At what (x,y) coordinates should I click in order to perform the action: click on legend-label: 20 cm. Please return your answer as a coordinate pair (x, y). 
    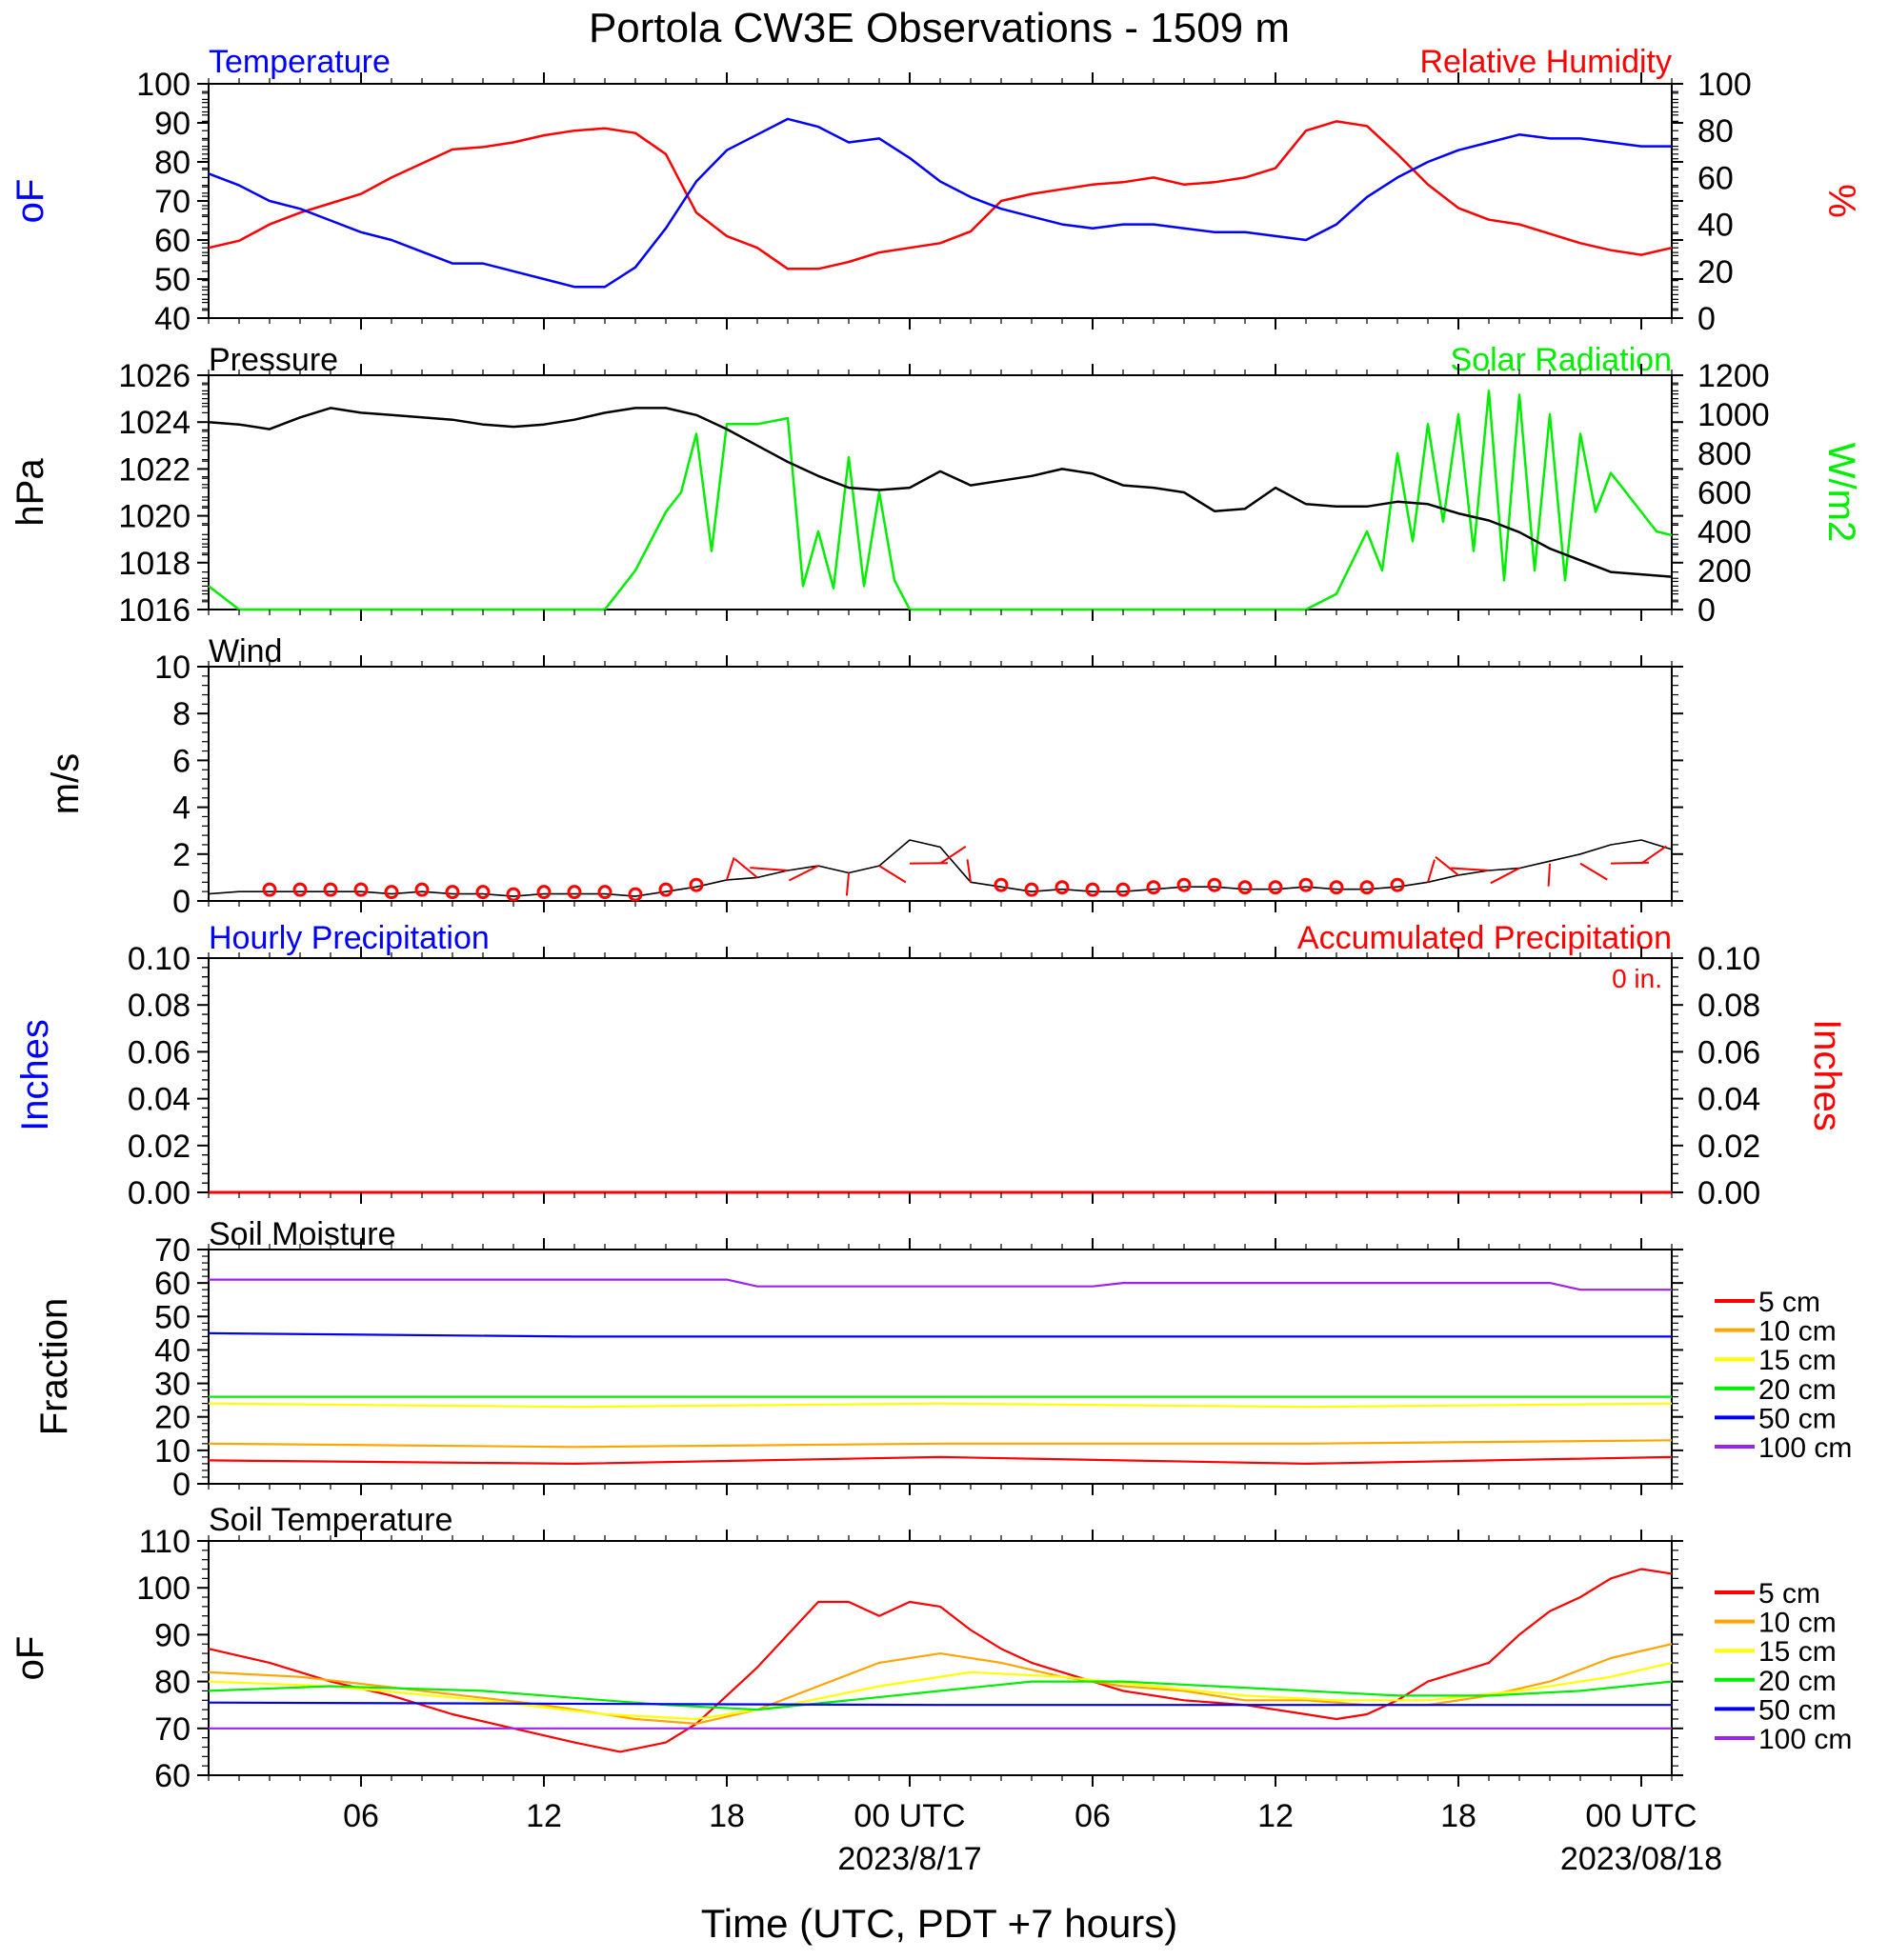
    Looking at the image, I should click on (1797, 1390).